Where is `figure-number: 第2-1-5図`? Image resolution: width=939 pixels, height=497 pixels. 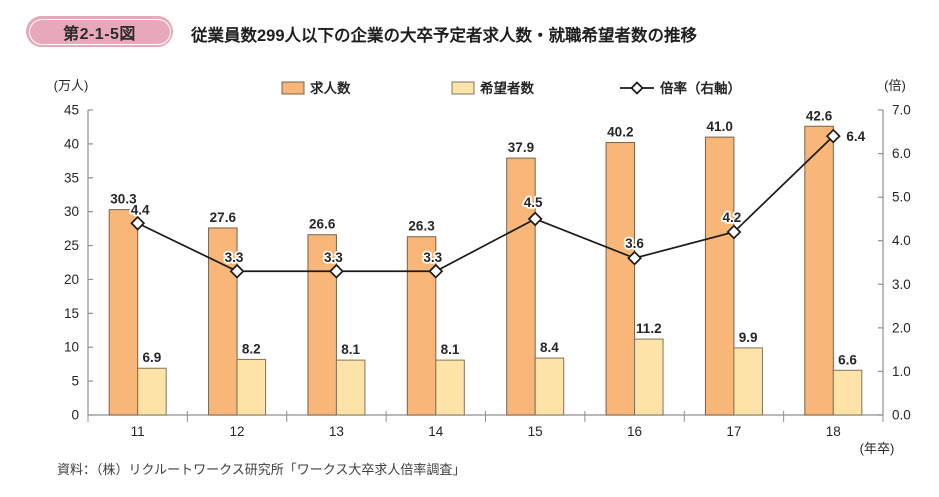 figure-number: 第2-1-5図 is located at coordinates (99, 34).